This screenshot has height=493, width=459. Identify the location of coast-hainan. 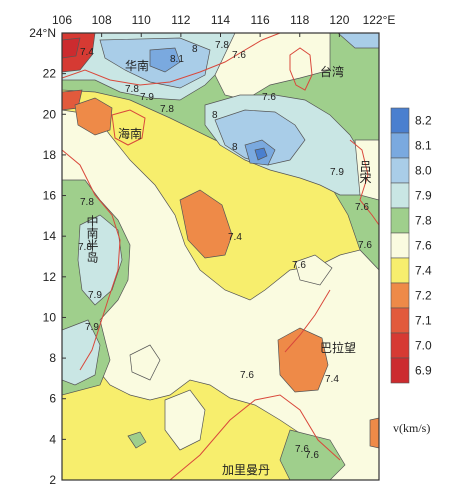
(128, 127).